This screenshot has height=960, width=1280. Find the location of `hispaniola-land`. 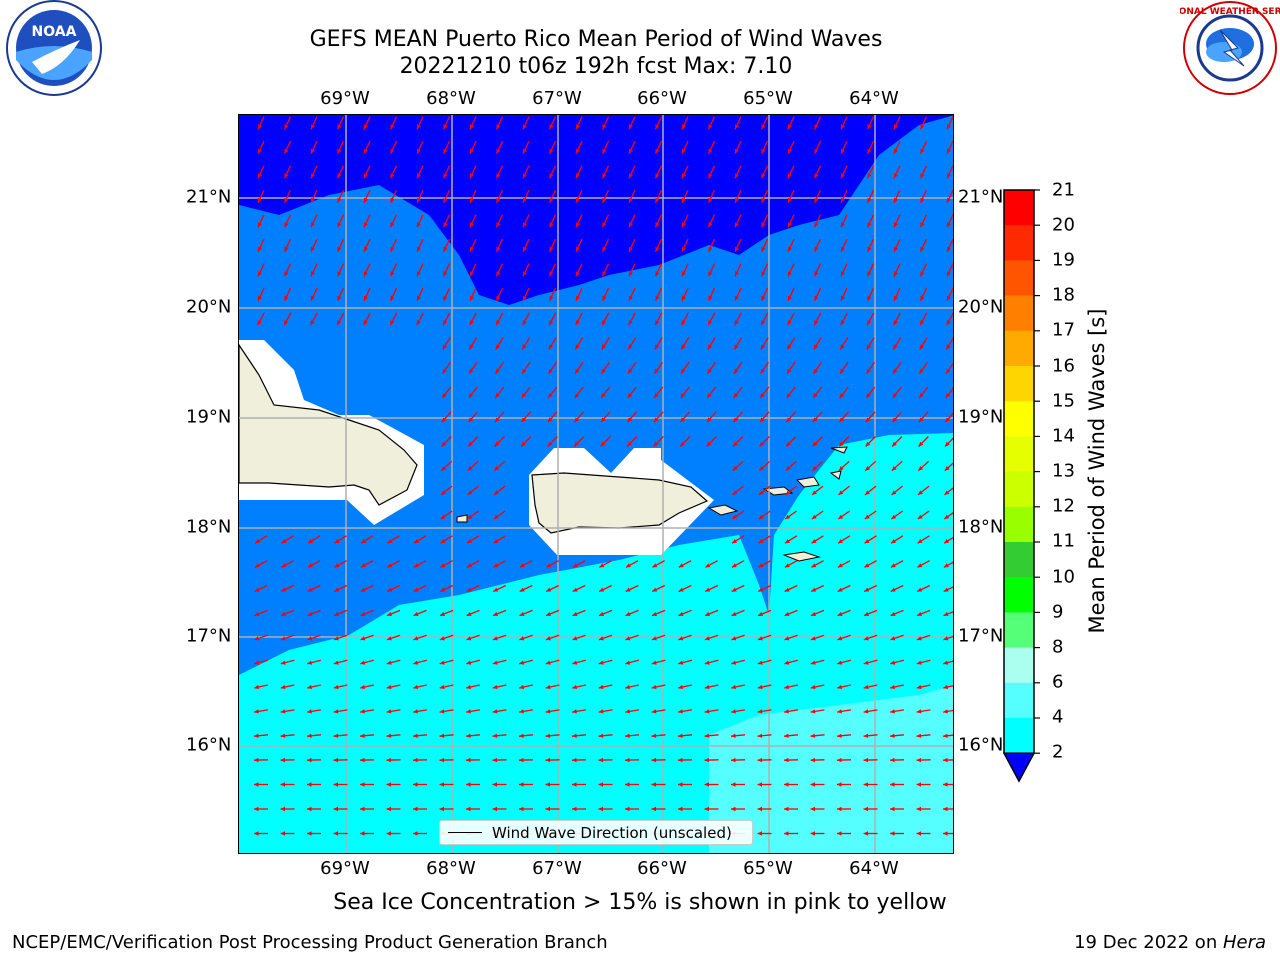

hispaniola-land is located at coordinates (331, 432).